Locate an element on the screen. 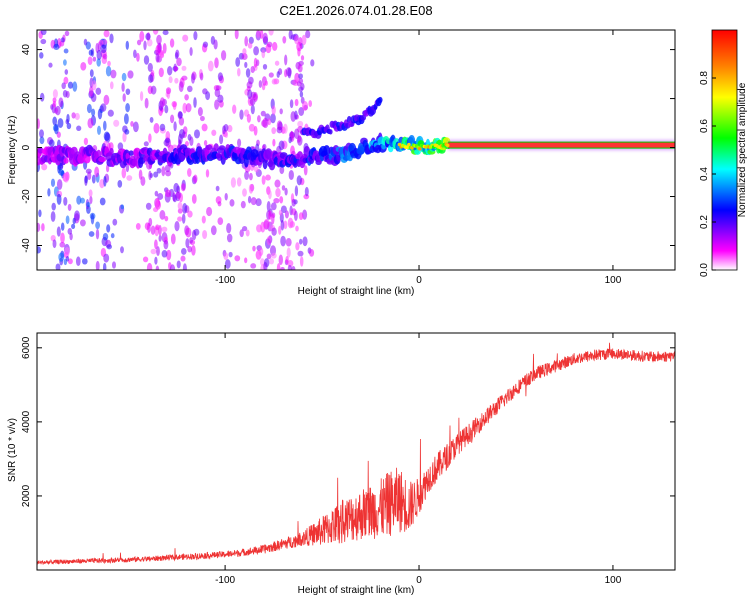  colorbar-tick-label: 0.0 is located at coordinates (704, 270).